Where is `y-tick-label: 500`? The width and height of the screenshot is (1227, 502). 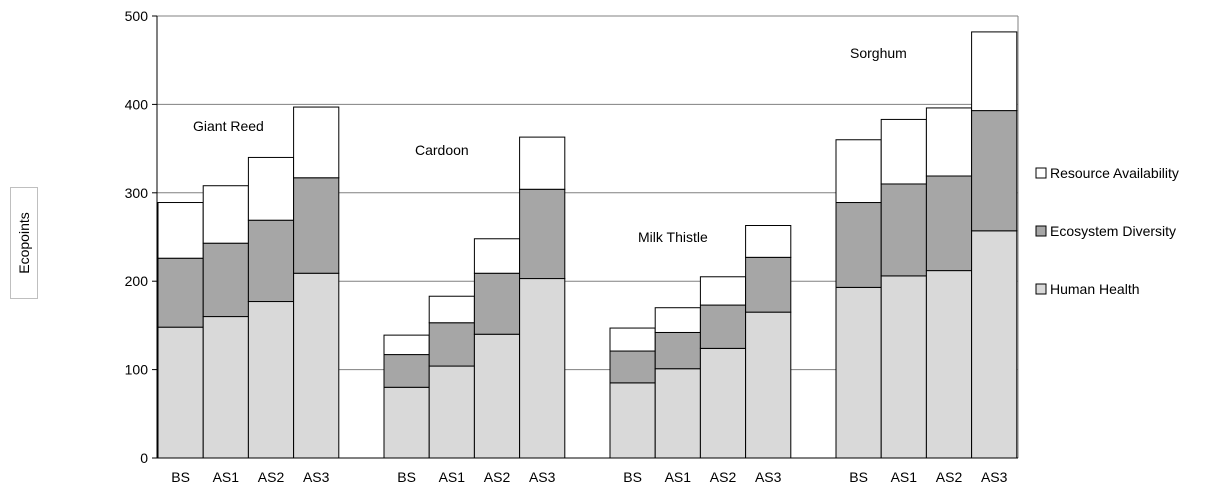 y-tick-label: 500 is located at coordinates (137, 16).